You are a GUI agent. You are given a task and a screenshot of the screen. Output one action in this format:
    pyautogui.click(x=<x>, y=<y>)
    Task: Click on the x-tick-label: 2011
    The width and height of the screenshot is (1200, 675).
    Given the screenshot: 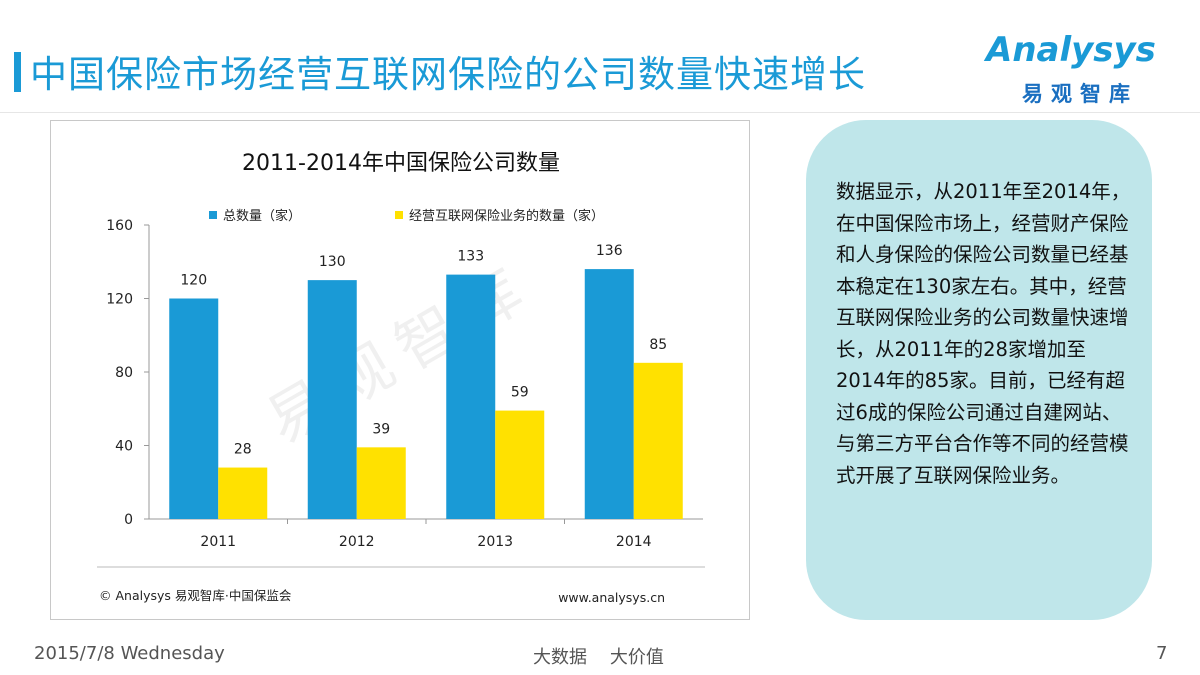 What is the action you would take?
    pyautogui.click(x=218, y=542)
    